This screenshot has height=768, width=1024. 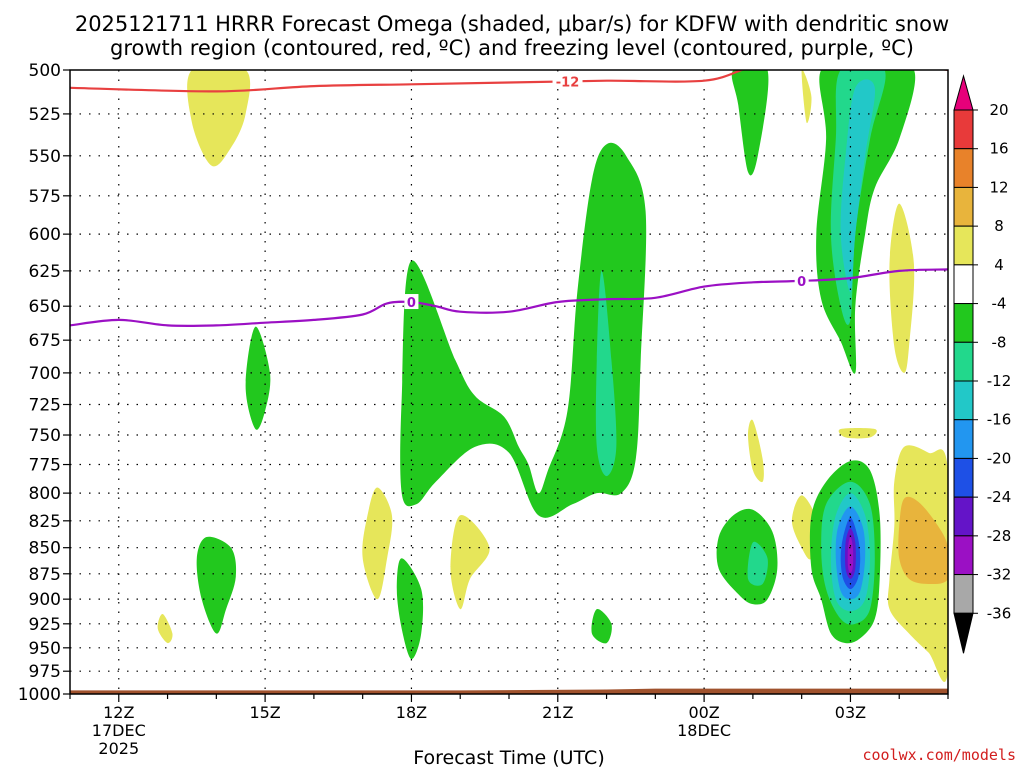 I want to click on contour-label-0-1: 0, so click(x=801, y=282).